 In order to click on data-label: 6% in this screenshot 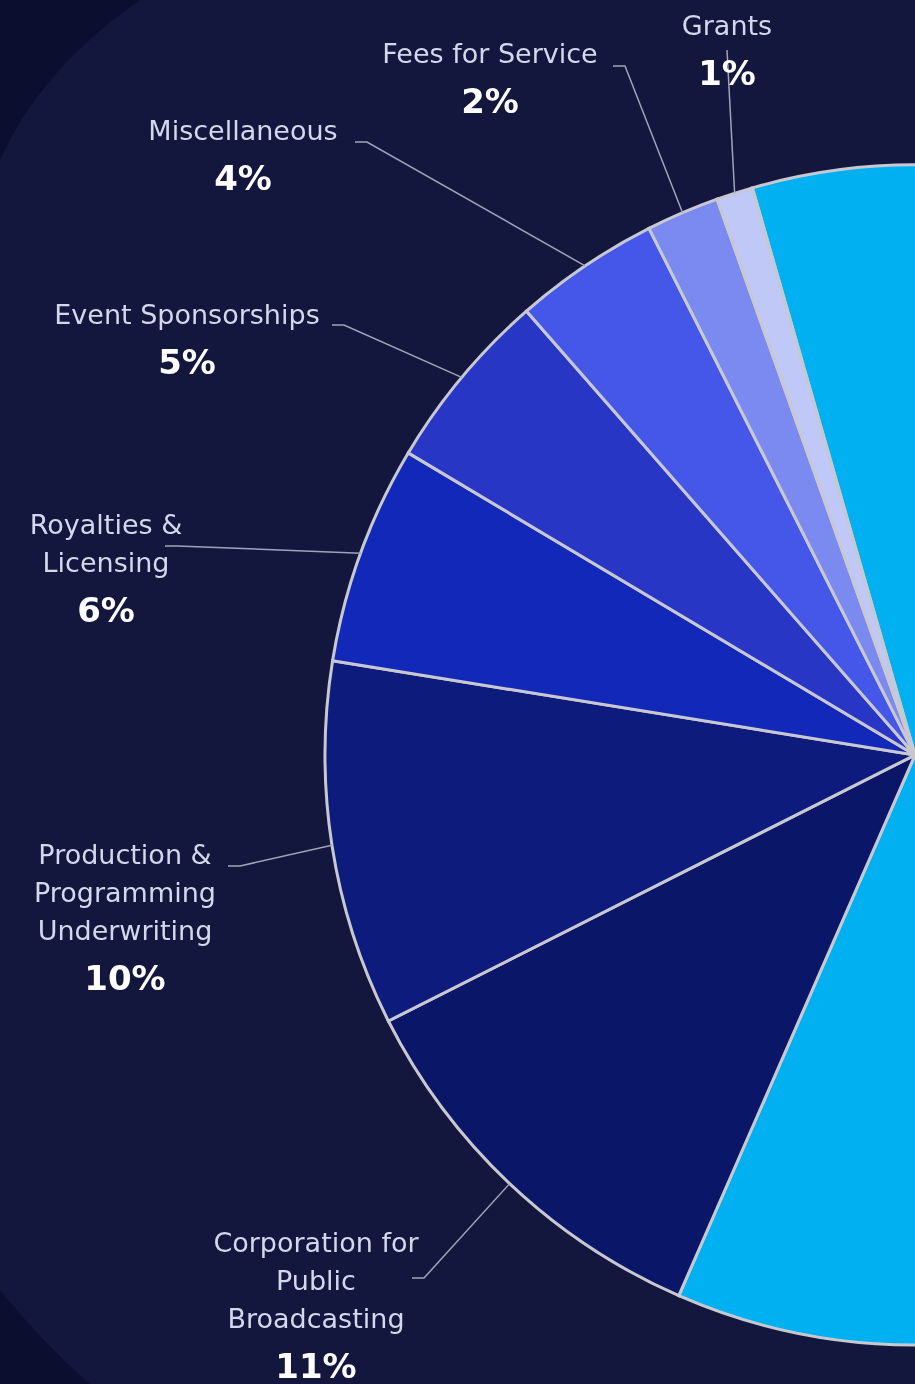, I will do `click(106, 610)`.